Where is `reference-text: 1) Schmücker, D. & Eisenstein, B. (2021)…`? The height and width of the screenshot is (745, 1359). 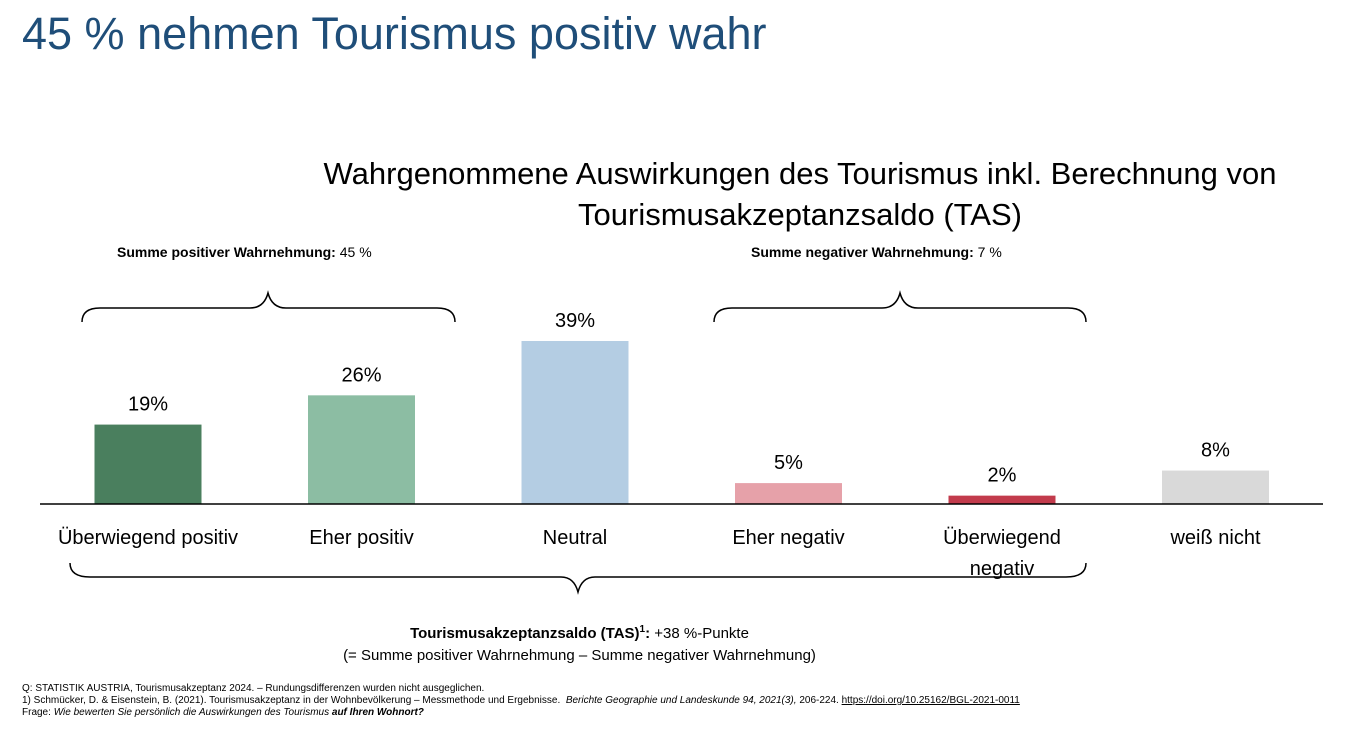 reference-text: 1) Schmücker, D. & Eisenstein, B. (2021)… is located at coordinates (291, 700).